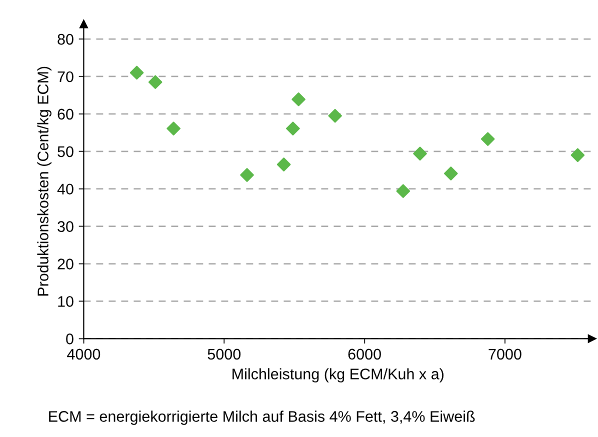 The height and width of the screenshot is (437, 598). What do you see at coordinates (44, 181) in the screenshot?
I see `y-axis-title: Produktionskosten (Cent/kg ECM)` at bounding box center [44, 181].